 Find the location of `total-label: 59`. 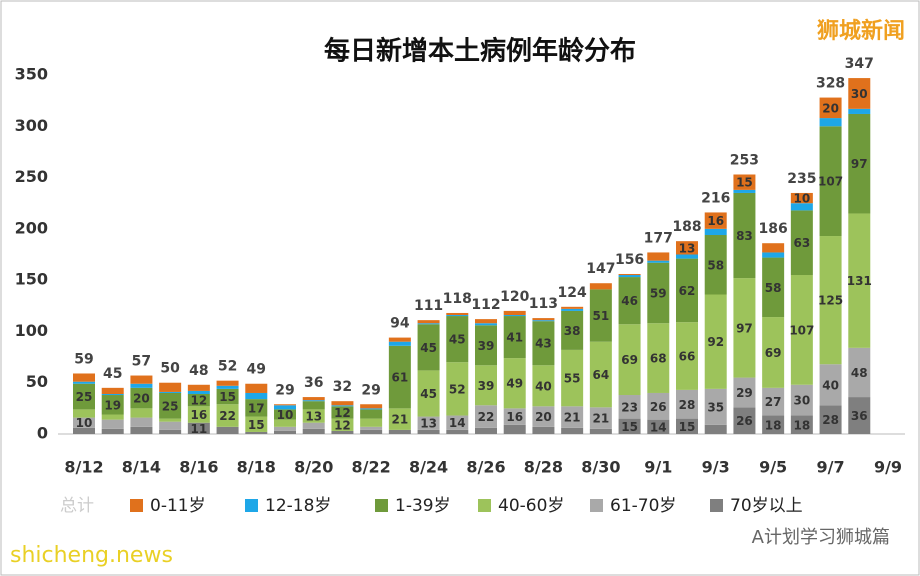

total-label: 59 is located at coordinates (83, 359).